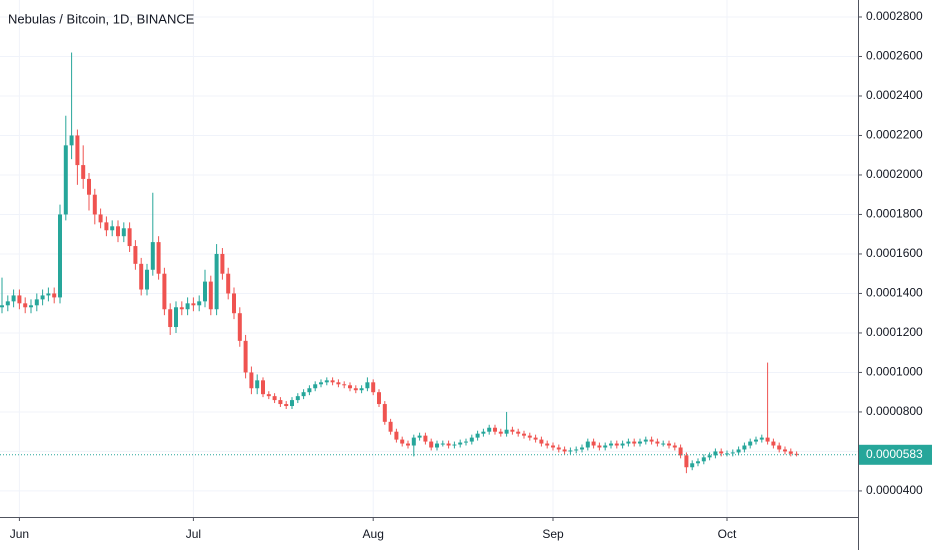 The image size is (932, 550). What do you see at coordinates (894, 56) in the screenshot?
I see `y-tick-label: 0.0002600` at bounding box center [894, 56].